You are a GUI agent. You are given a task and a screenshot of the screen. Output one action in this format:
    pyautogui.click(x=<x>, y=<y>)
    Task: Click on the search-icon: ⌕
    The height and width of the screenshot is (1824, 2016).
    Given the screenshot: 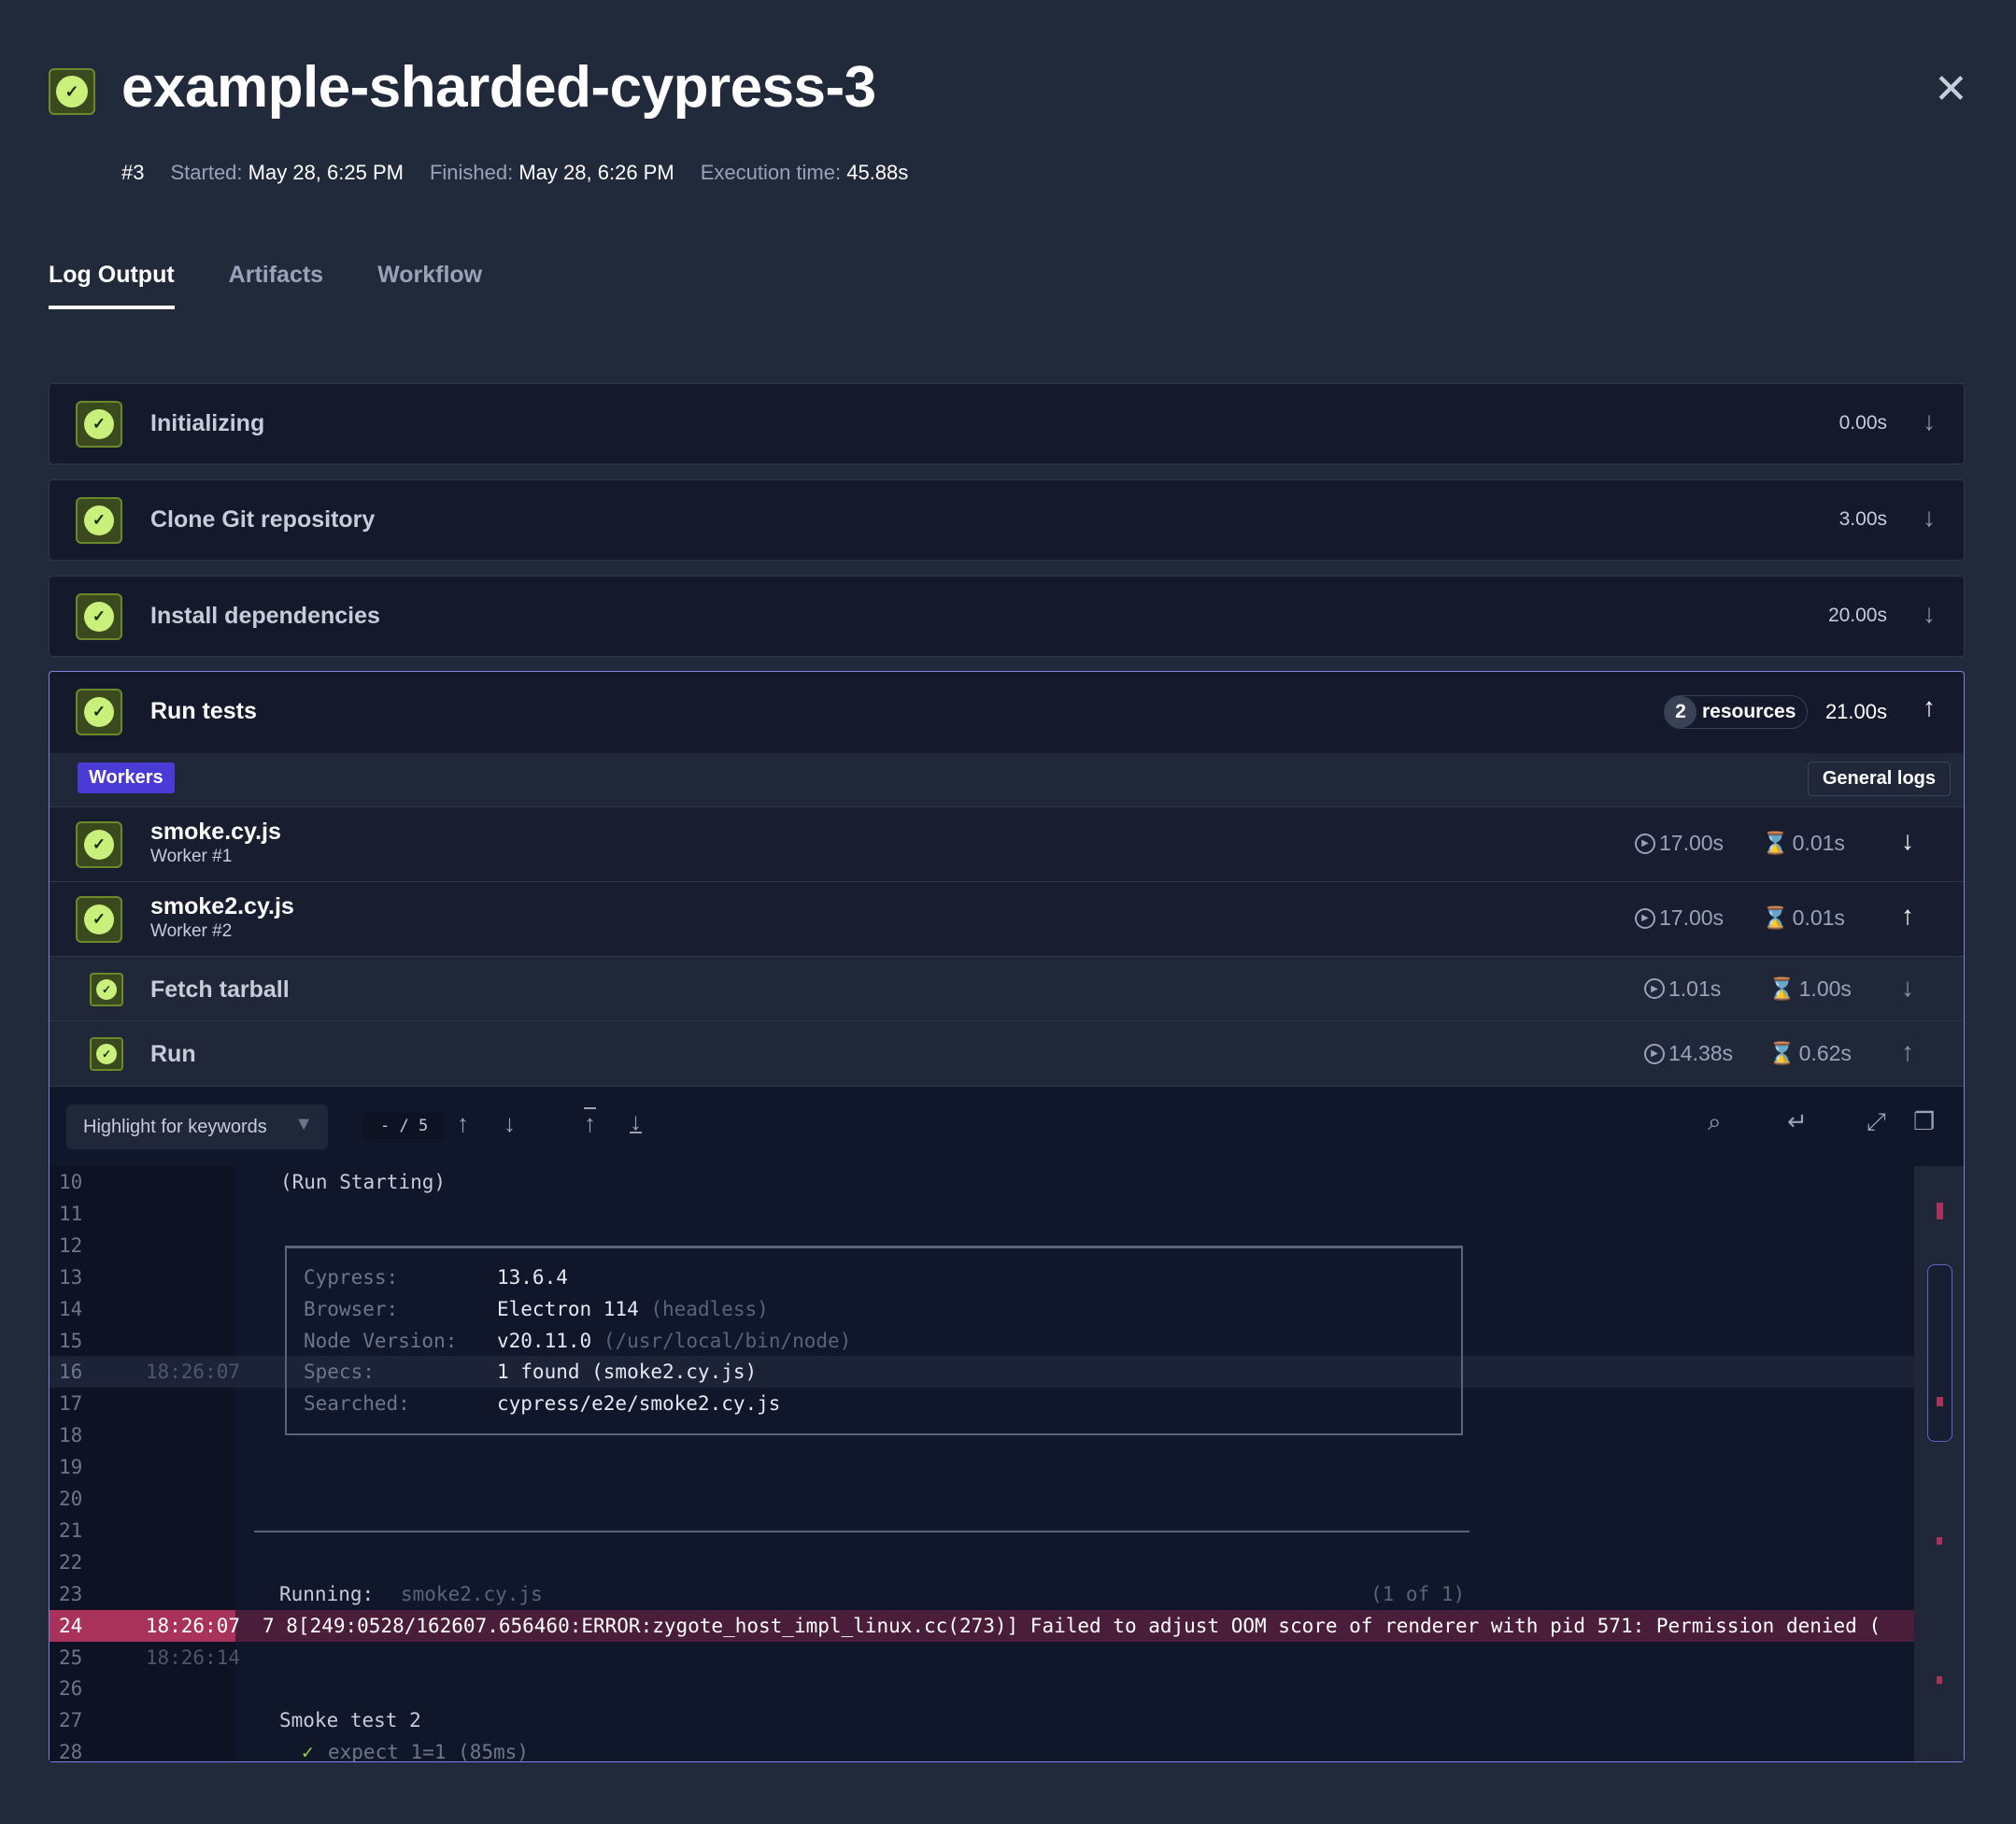 What is the action you would take?
    pyautogui.click(x=1715, y=1121)
    